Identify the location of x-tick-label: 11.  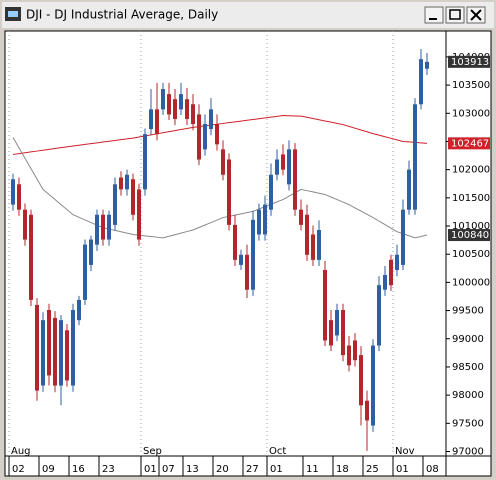
(312, 469).